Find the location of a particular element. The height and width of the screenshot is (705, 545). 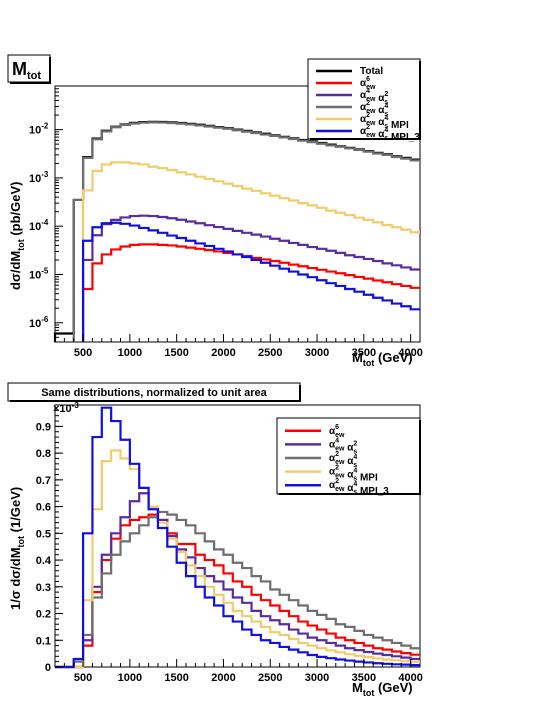

bottom-x-tick-label-2000: 2000 is located at coordinates (223, 678).